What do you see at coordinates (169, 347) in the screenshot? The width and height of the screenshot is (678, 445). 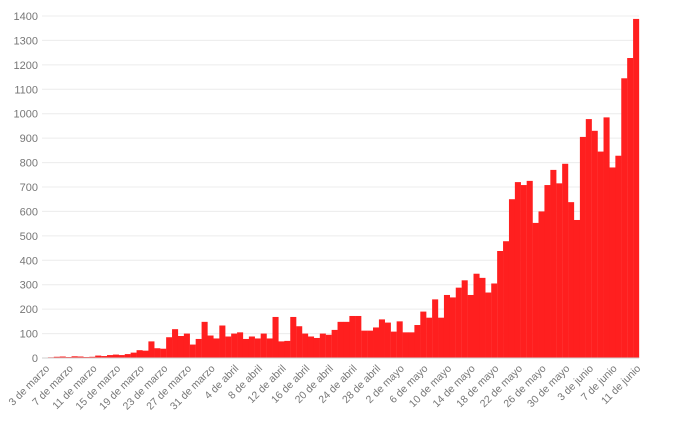 I see `bar: 24 de marzo: 85` at bounding box center [169, 347].